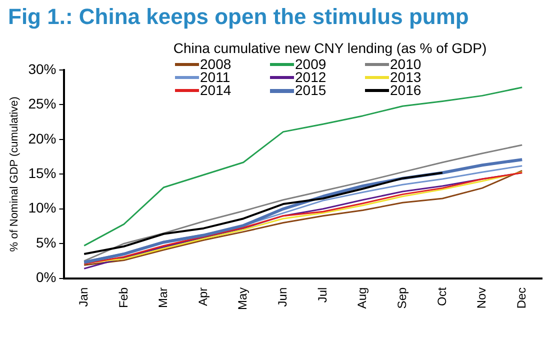 The height and width of the screenshot is (337, 560). Describe the element at coordinates (163, 297) in the screenshot. I see `x-tick-label: Mar` at that location.